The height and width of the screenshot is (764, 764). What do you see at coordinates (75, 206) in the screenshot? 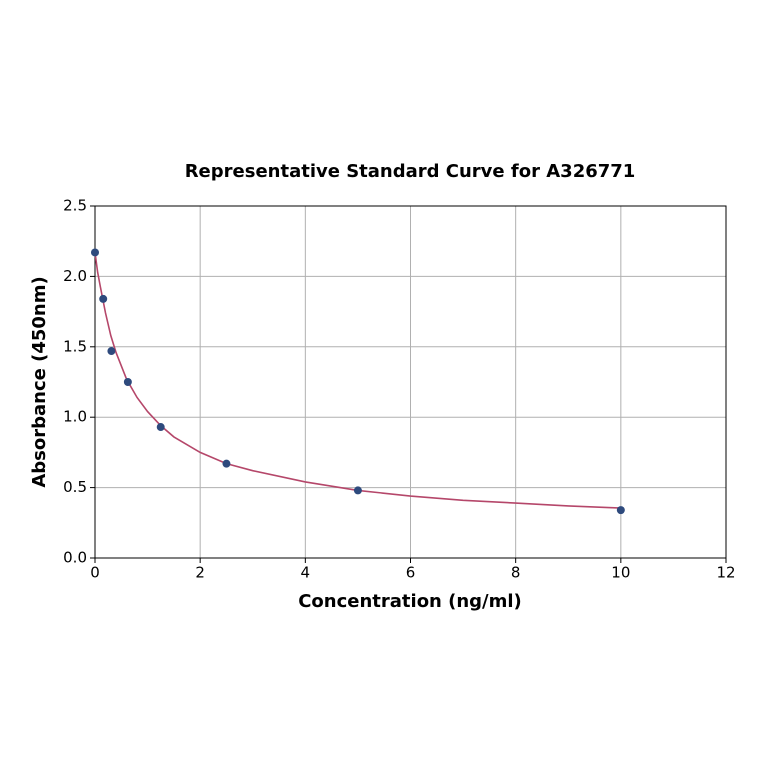
I see `y-tick-label: 2.5` at bounding box center [75, 206].